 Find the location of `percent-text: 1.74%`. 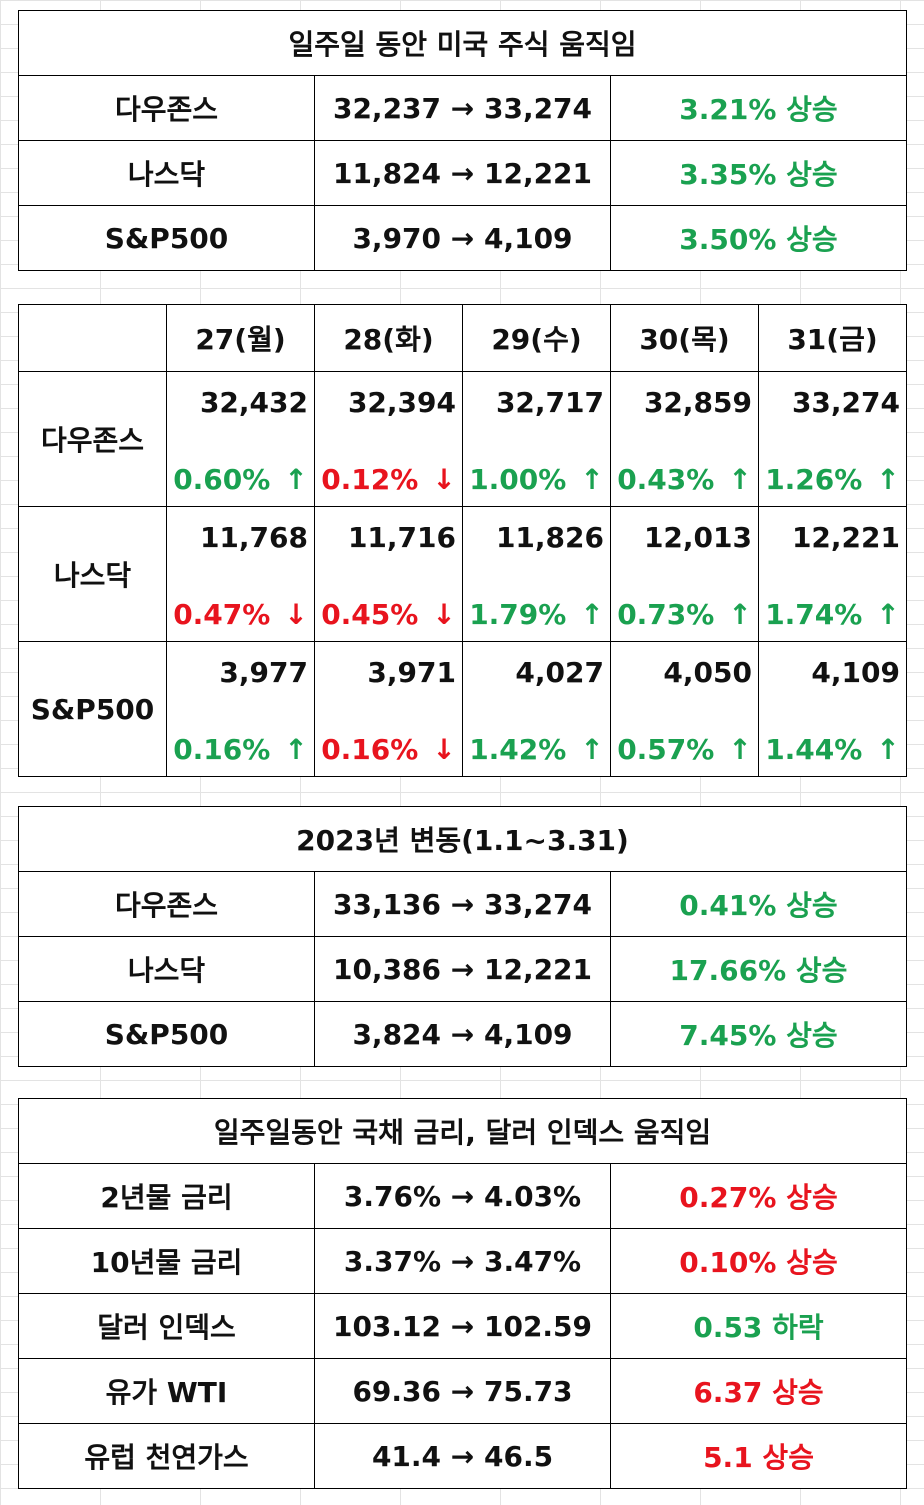

percent-text: 1.74% is located at coordinates (814, 614).